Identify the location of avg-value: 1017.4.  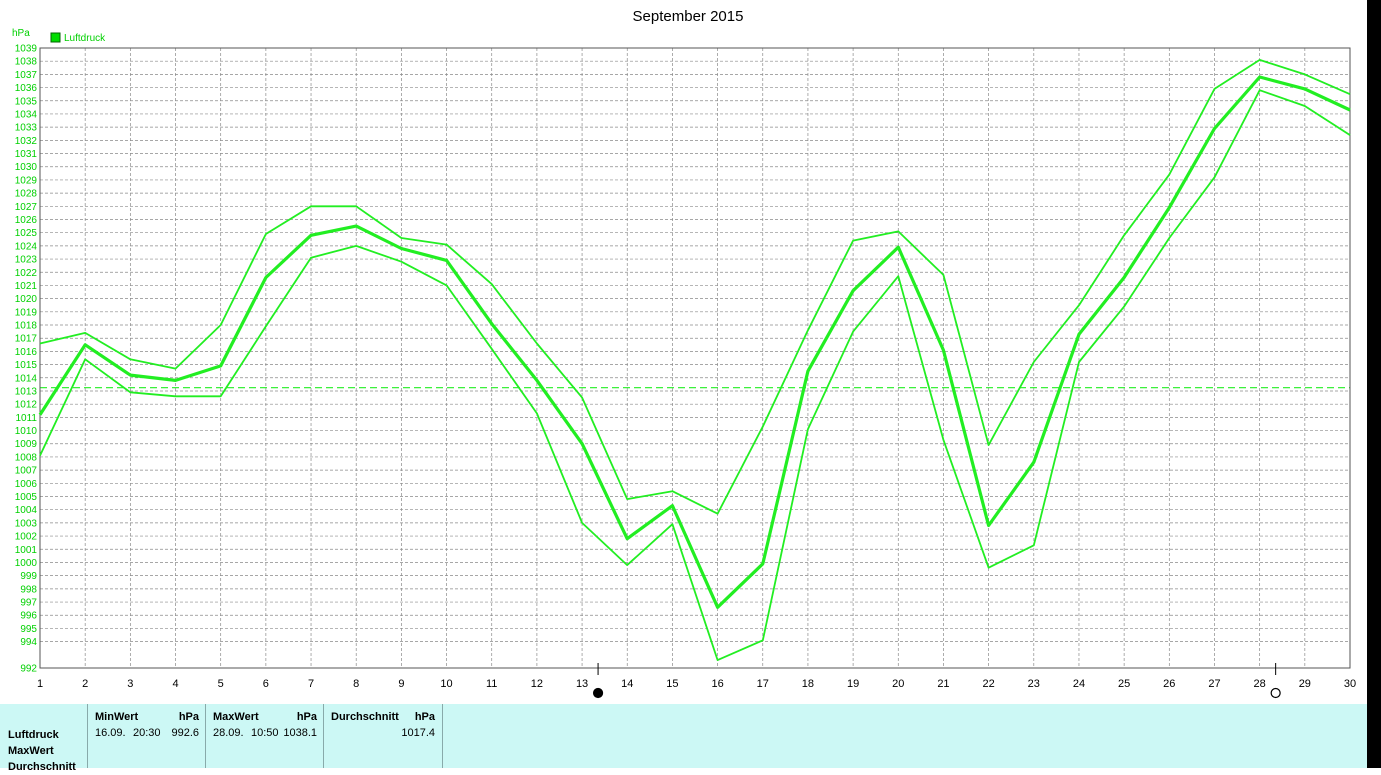
(418, 733).